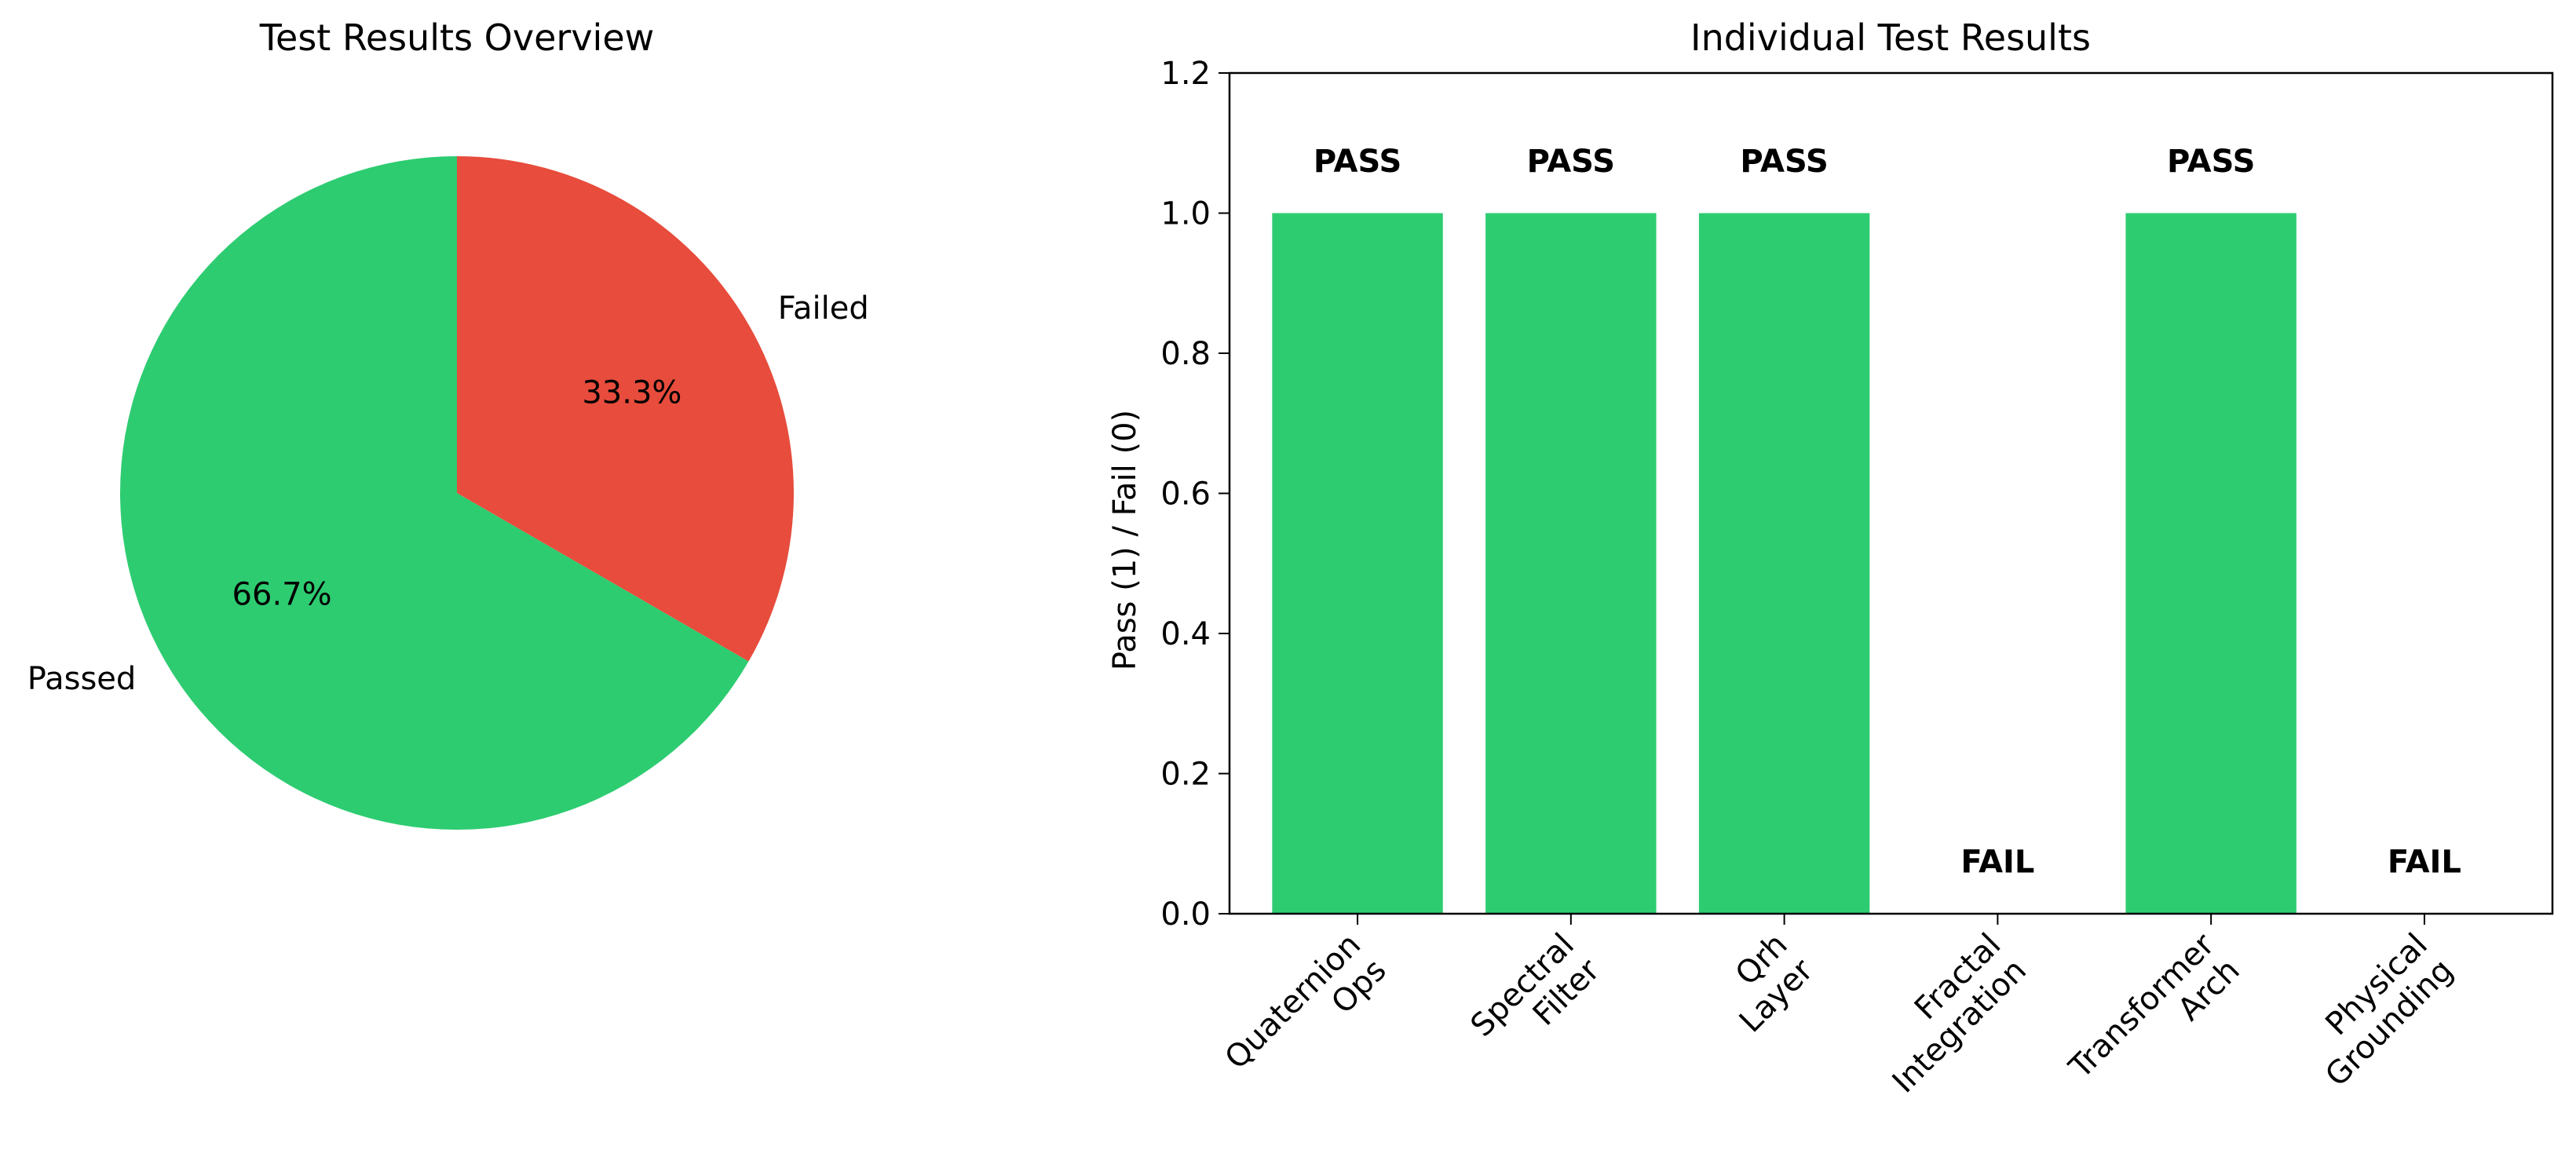 This screenshot has width=2576, height=1150. What do you see at coordinates (1185, 354) in the screenshot?
I see `y-tick-label: 0.8` at bounding box center [1185, 354].